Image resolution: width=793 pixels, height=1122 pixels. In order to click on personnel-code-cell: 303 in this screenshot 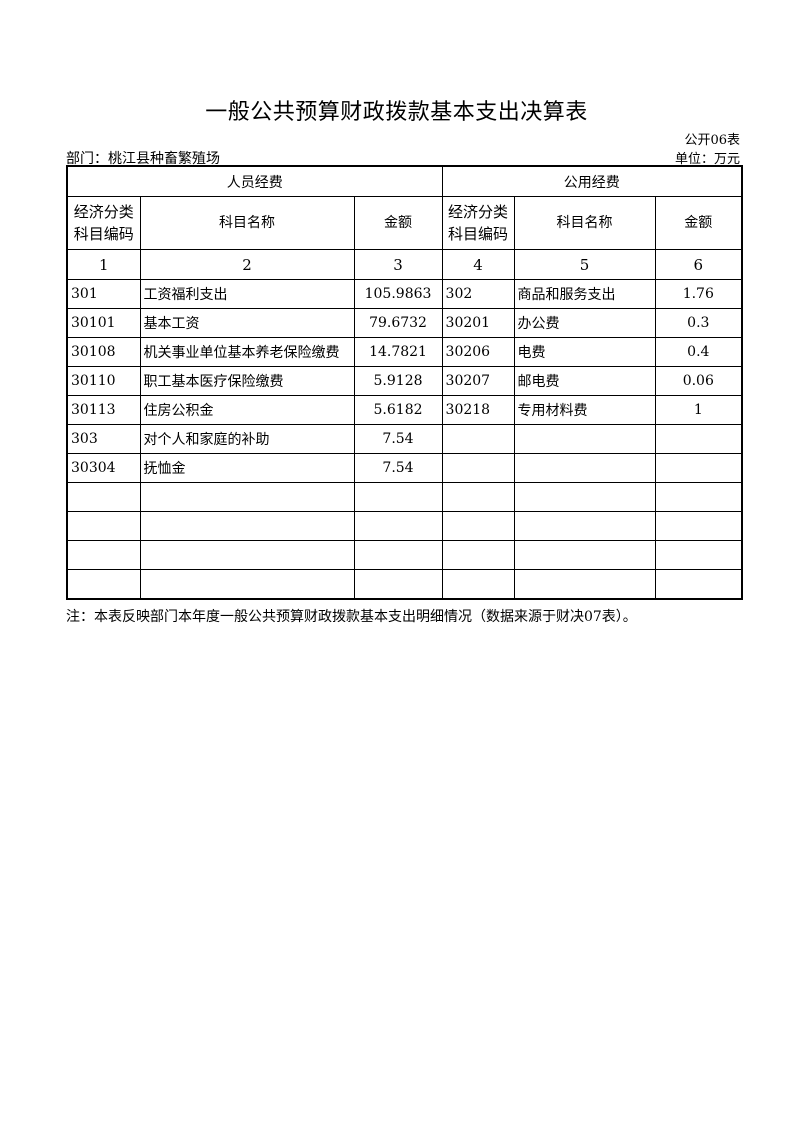, I will do `click(103, 439)`.